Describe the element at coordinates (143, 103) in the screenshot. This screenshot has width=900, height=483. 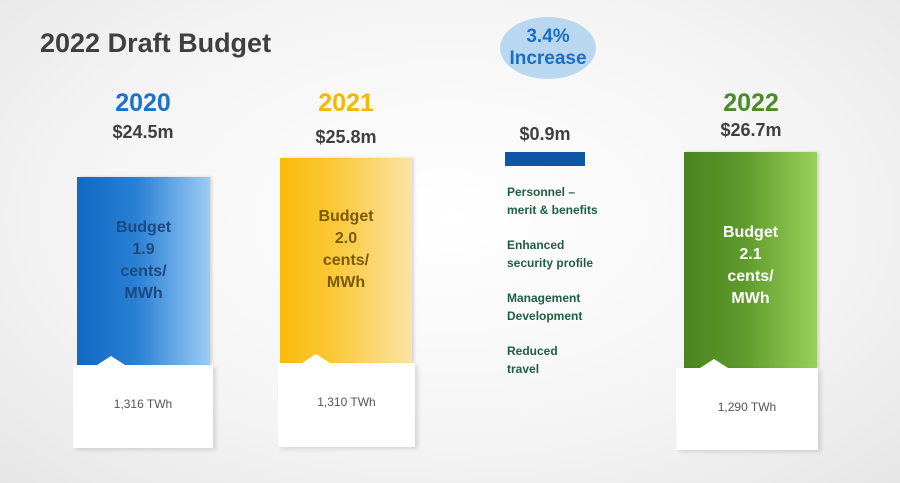
I see `year-label-2020: 2020` at that location.